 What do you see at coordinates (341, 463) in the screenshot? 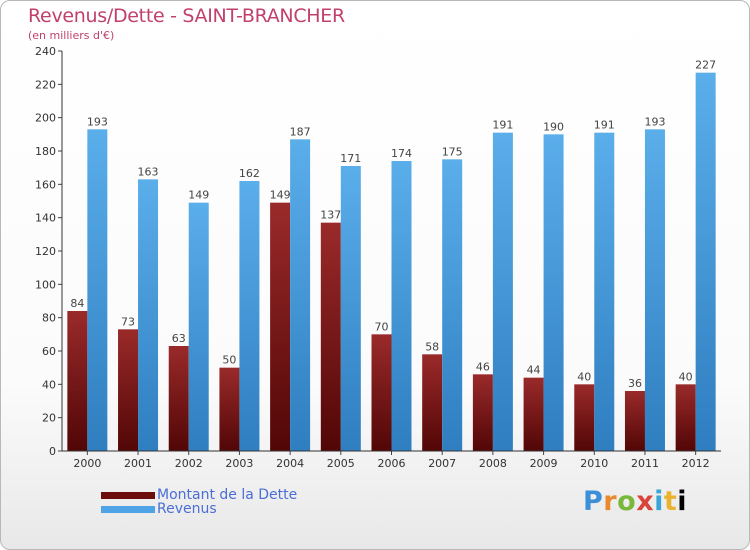
I see `x-tick-label: 2005` at bounding box center [341, 463].